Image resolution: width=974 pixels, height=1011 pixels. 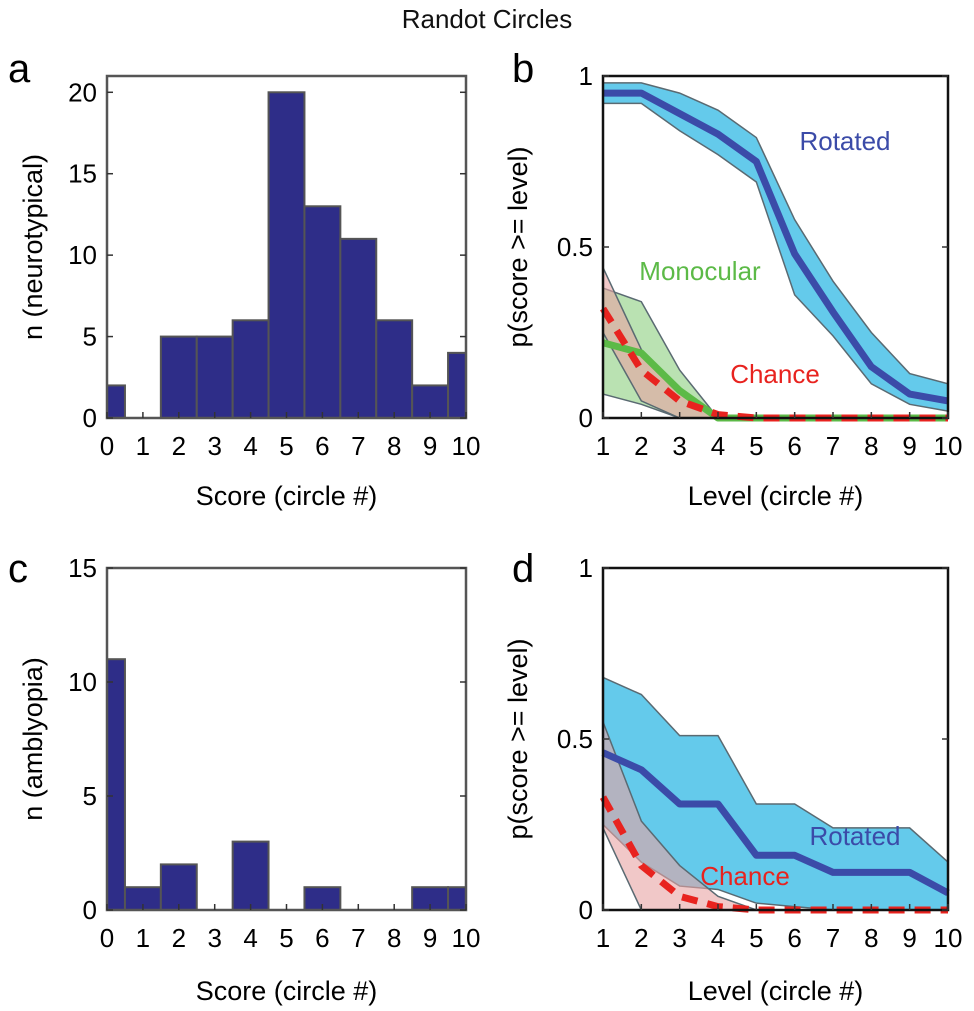 What do you see at coordinates (18, 569) in the screenshot?
I see `panel-letter: c` at bounding box center [18, 569].